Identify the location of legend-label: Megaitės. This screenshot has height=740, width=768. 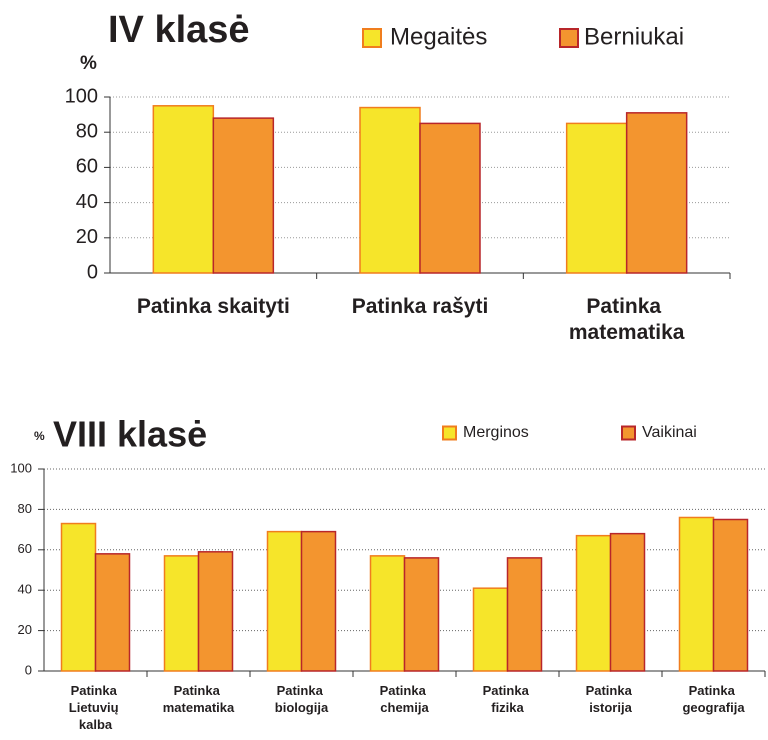
(438, 36).